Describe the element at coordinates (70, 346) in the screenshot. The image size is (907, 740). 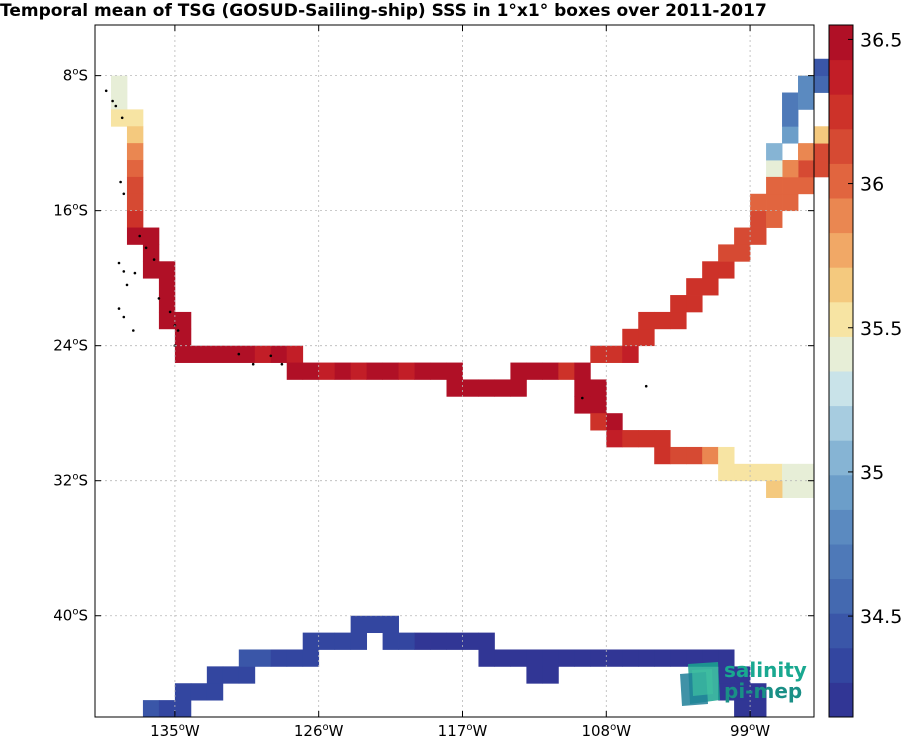
I see `y-tick-label: 24oS` at that location.